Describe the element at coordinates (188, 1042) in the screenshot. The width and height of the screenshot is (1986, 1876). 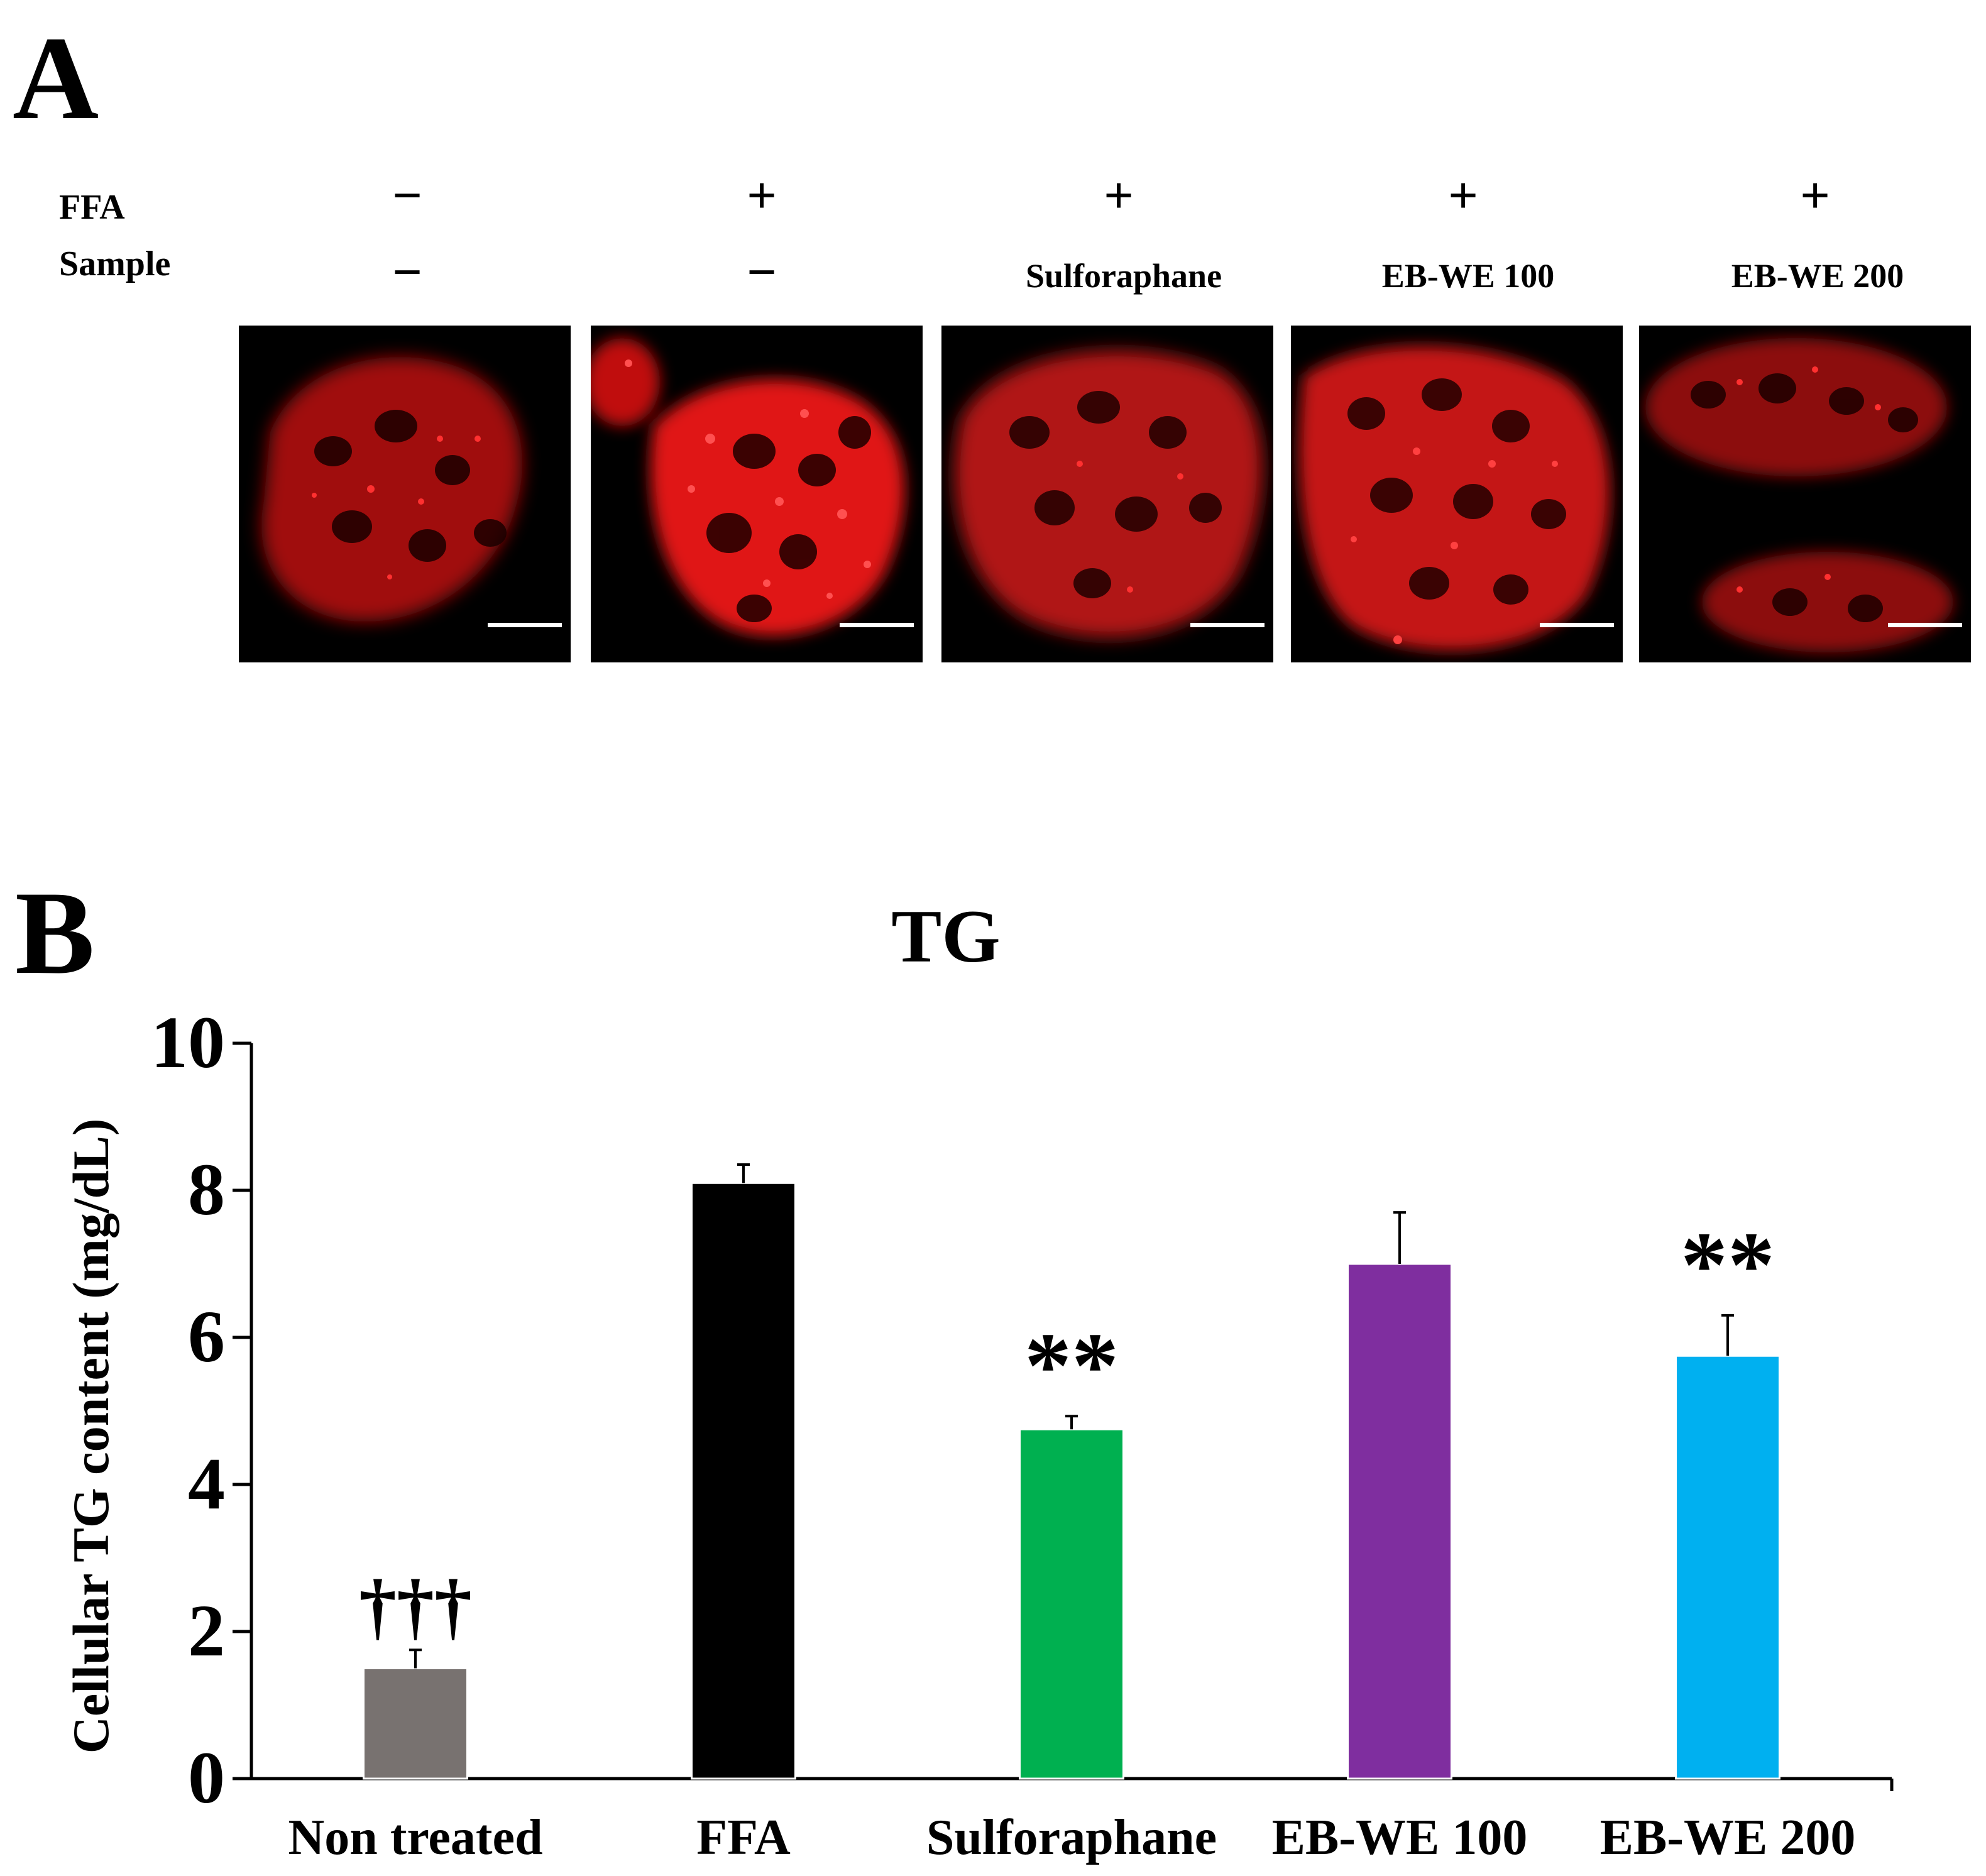
I see `y-tick-label: 10` at that location.